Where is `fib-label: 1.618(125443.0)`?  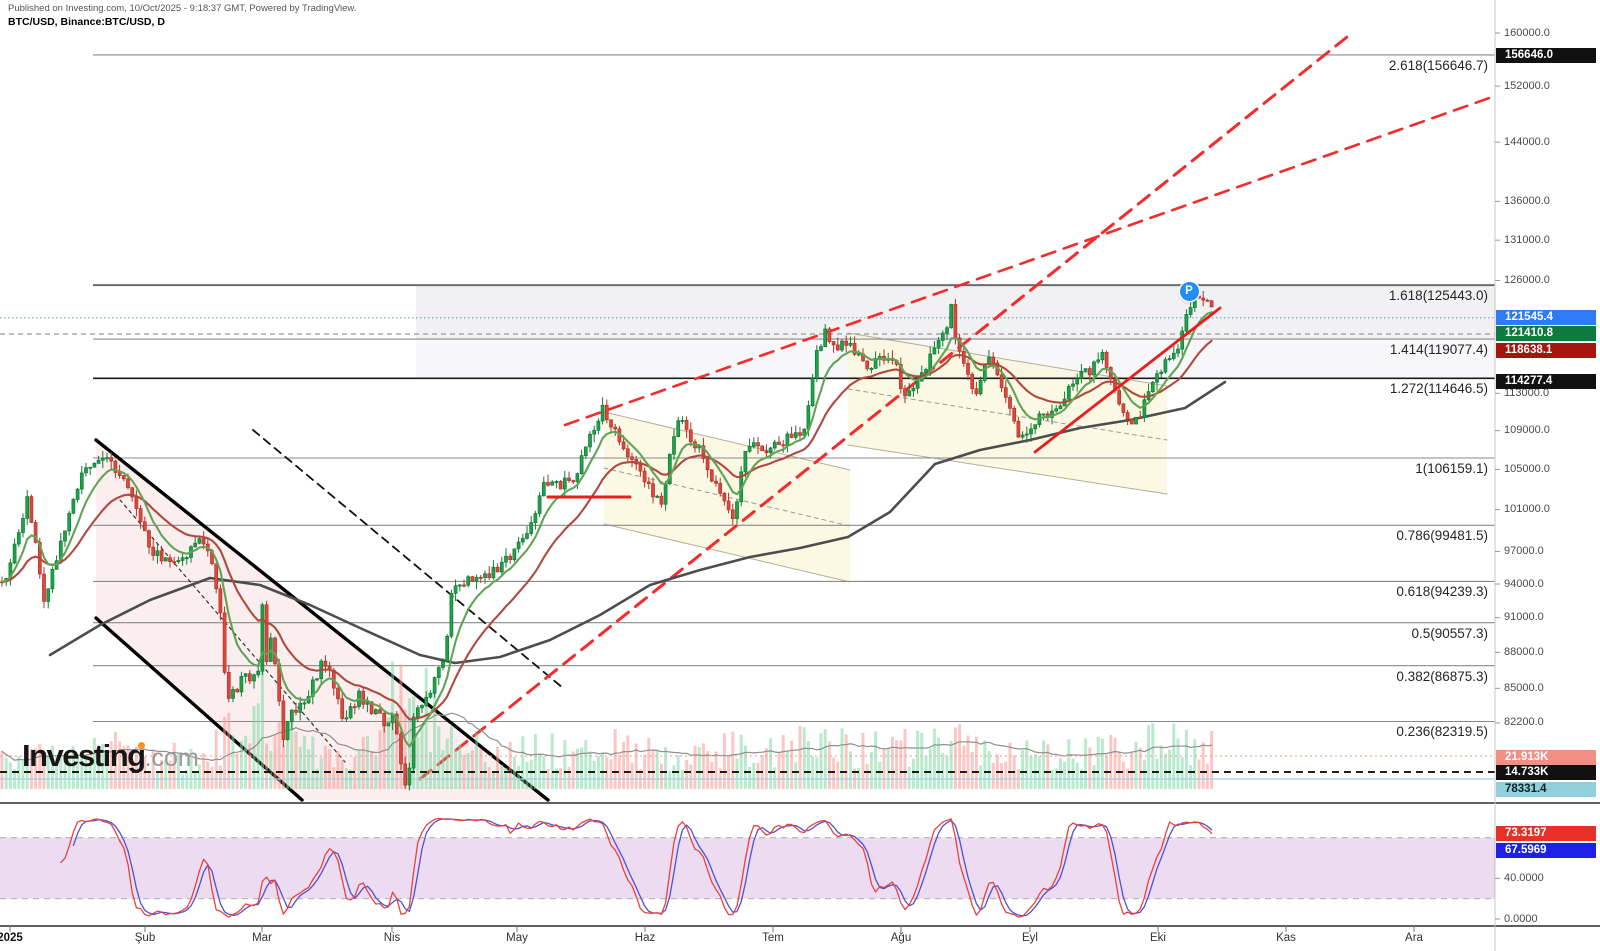
fib-label: 1.618(125443.0) is located at coordinates (1438, 296).